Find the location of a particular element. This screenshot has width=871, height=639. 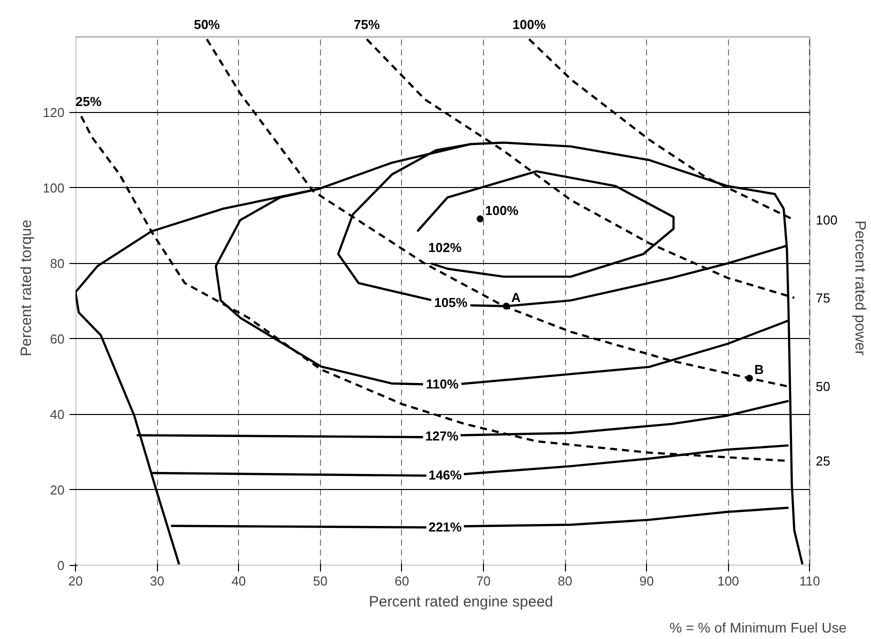

series-label: 50% is located at coordinates (207, 24).